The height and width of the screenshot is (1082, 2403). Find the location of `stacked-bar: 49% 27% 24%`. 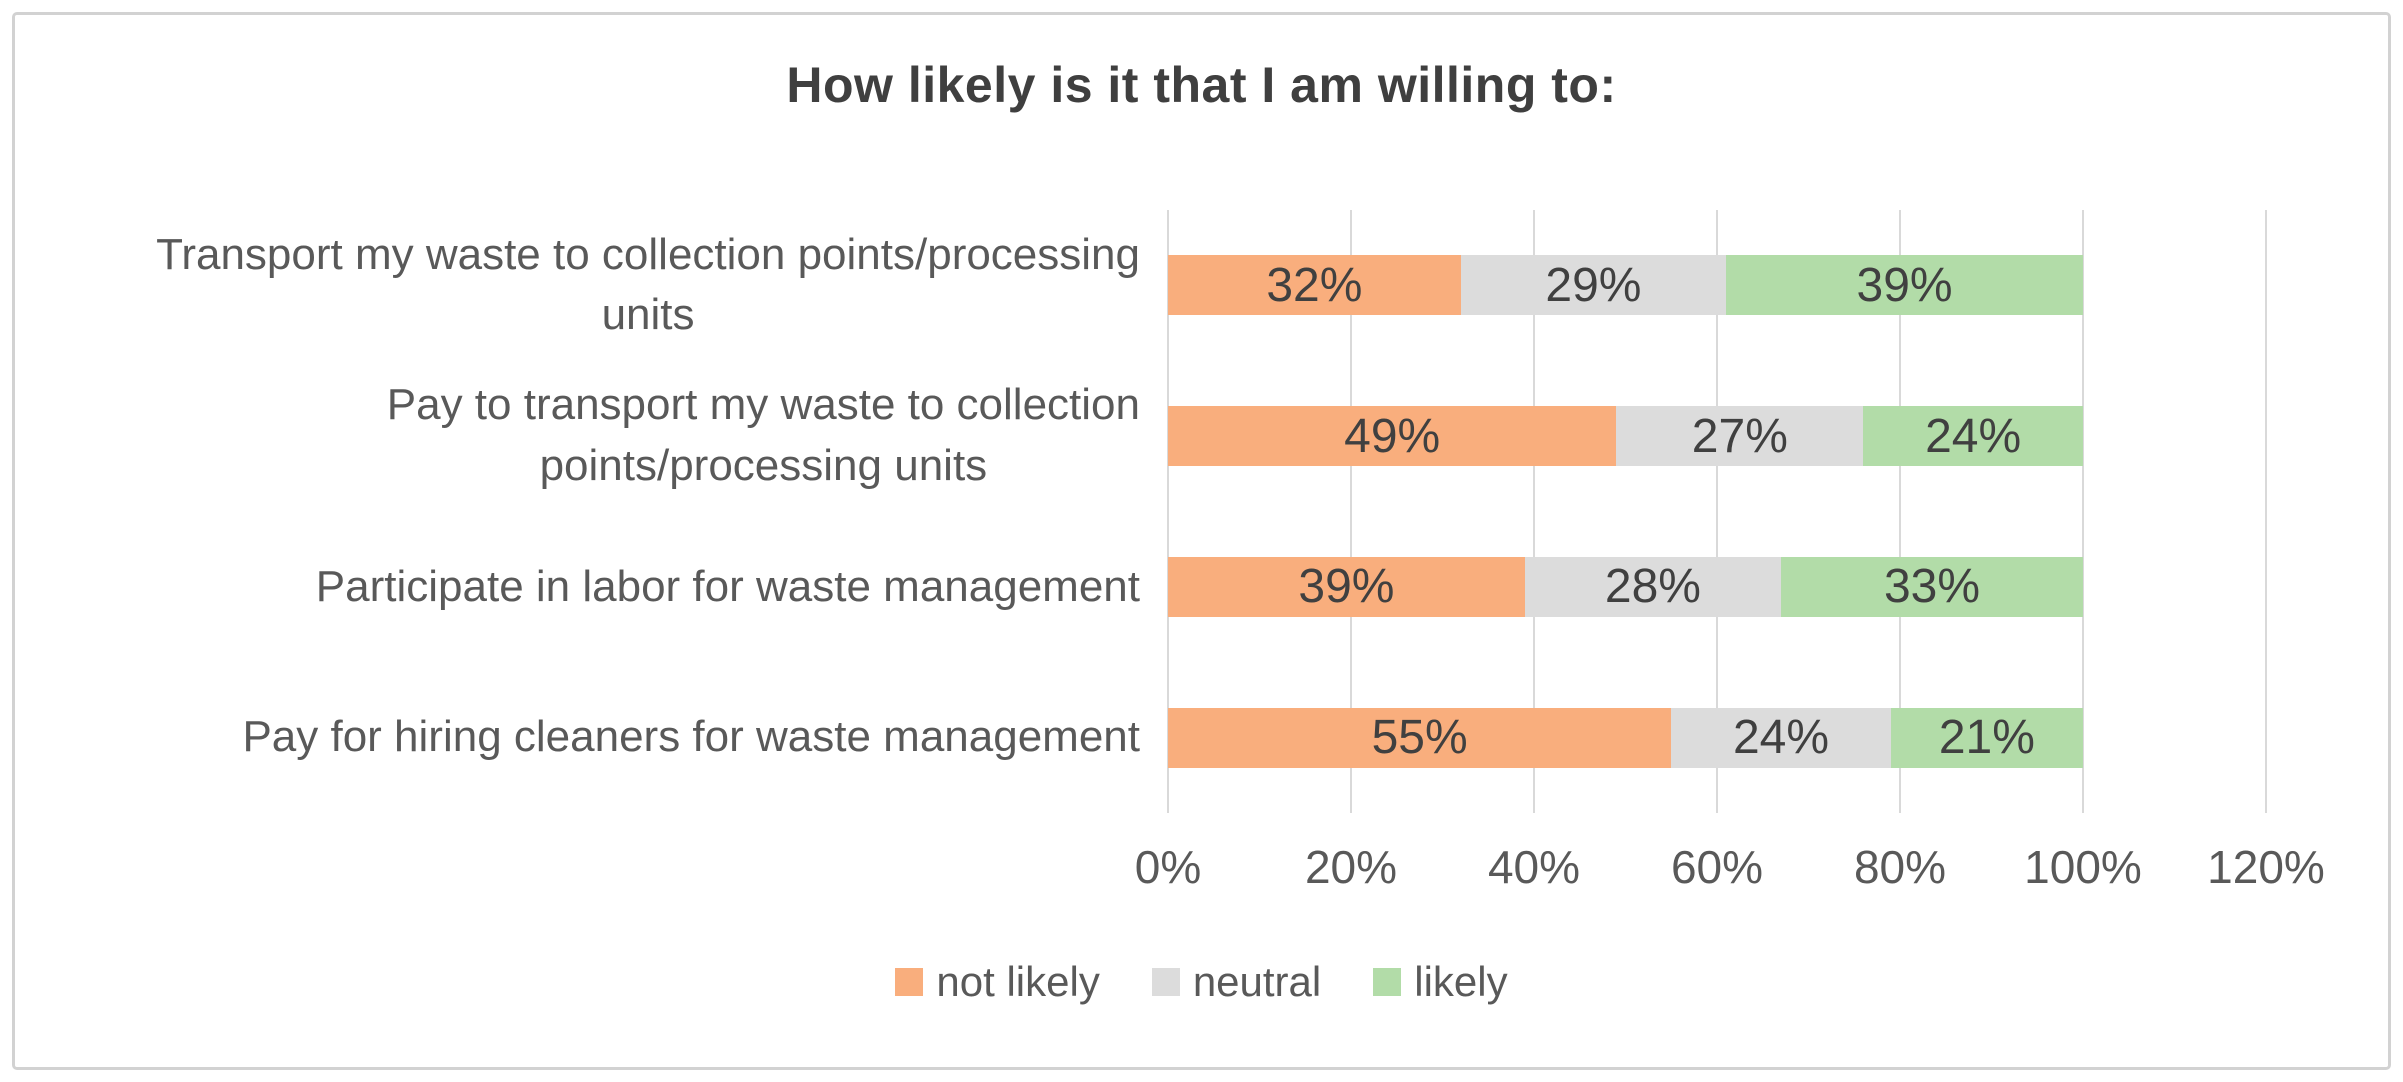

stacked-bar: 49% 27% 24% is located at coordinates (1625, 436).